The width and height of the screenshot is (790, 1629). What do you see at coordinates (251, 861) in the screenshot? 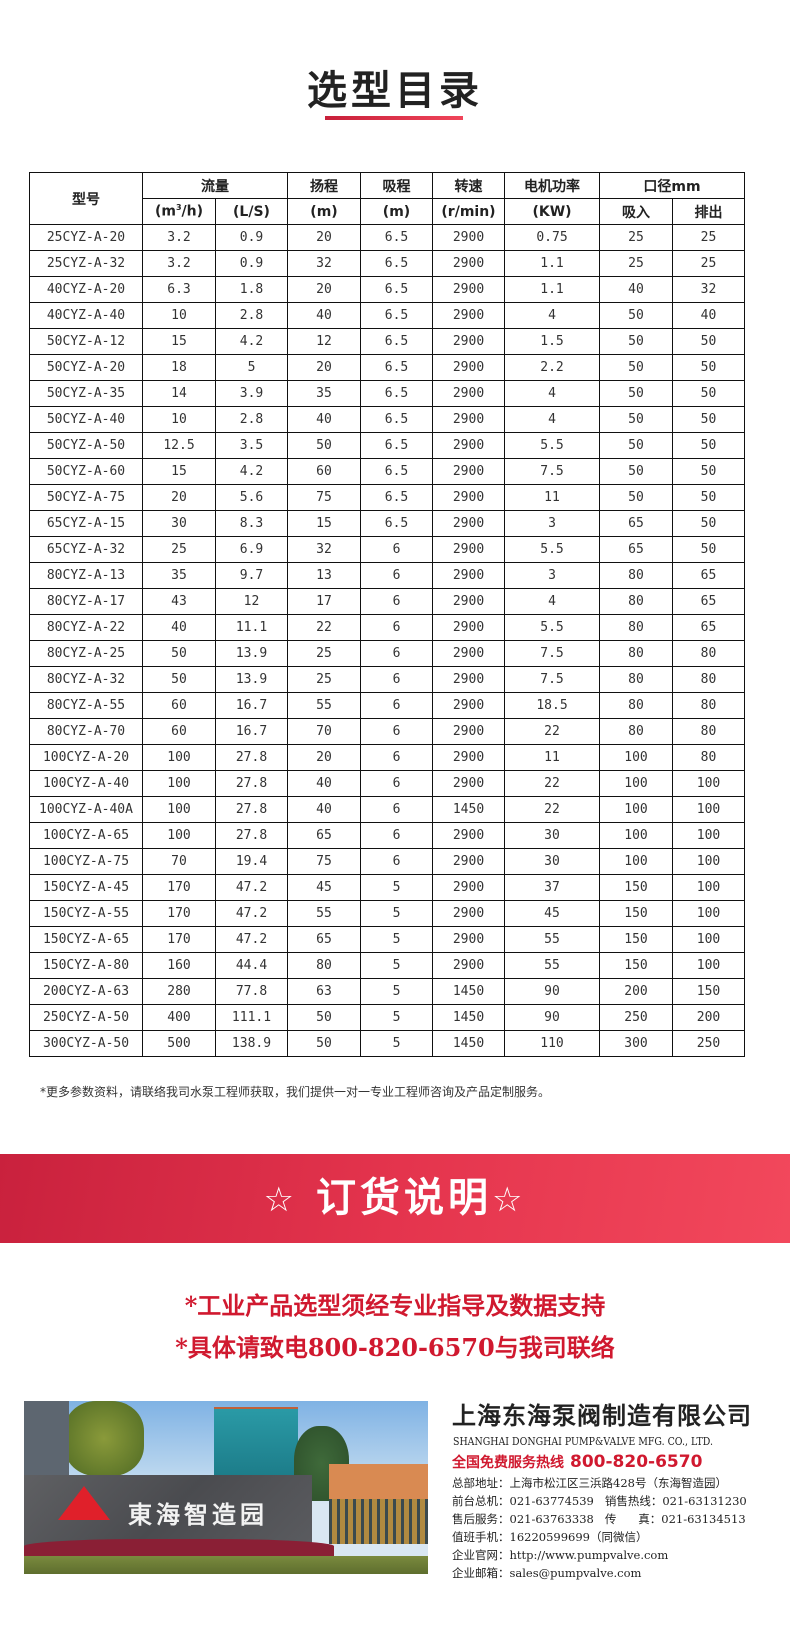
I see `table-cell: 19.4` at bounding box center [251, 861].